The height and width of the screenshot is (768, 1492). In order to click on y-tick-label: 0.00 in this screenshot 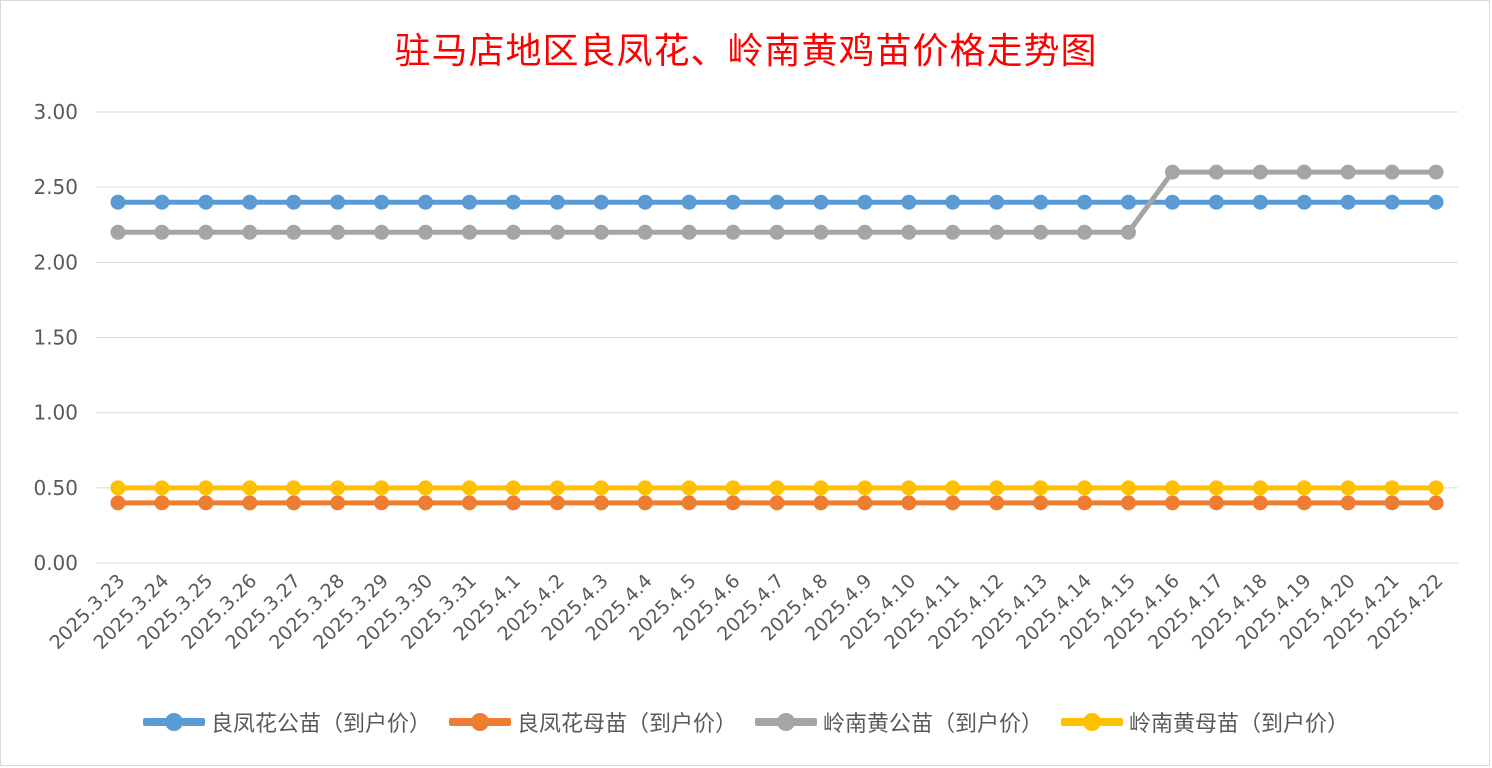, I will do `click(55, 563)`.